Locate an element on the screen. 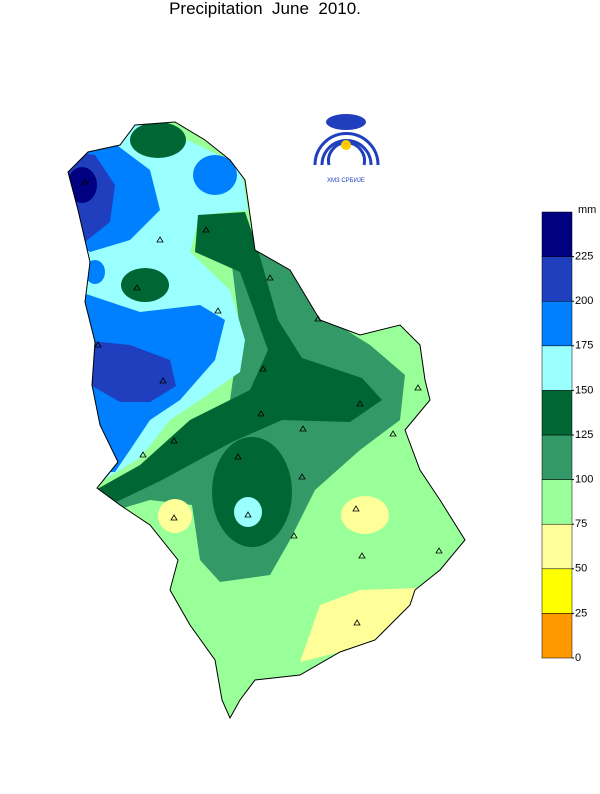 The image size is (600, 794). map-title: Precipitation June 2010. is located at coordinates (265, 9).